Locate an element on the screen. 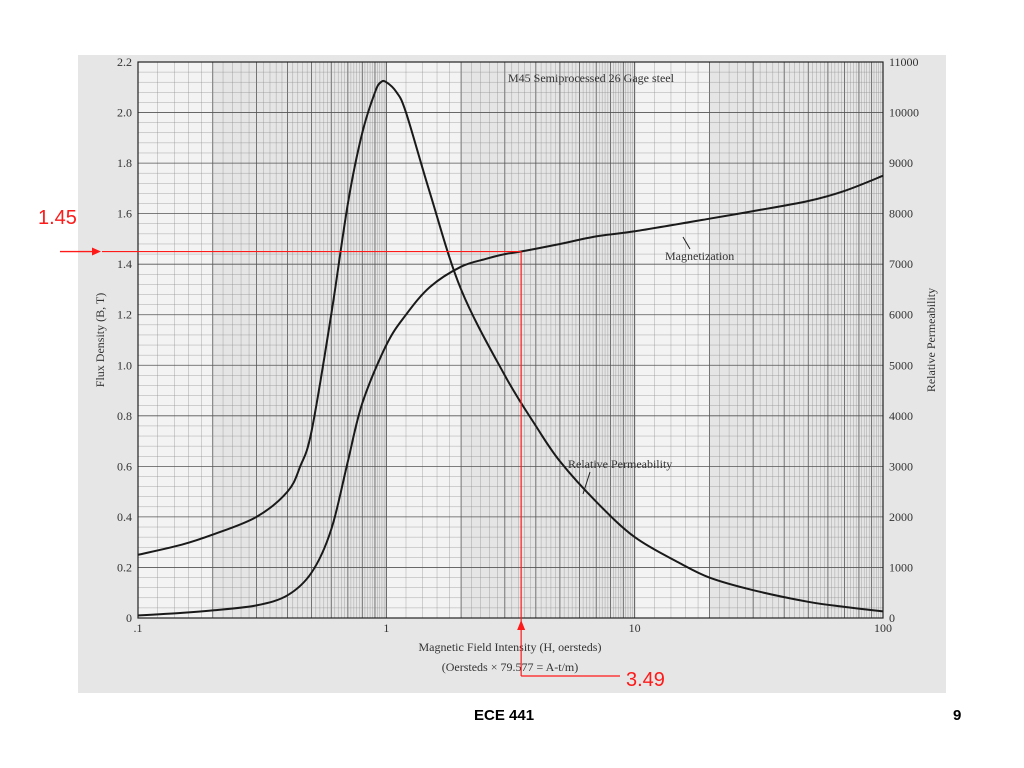 The width and height of the screenshot is (1024, 768). x-tick-label: 1 is located at coordinates (386, 628).